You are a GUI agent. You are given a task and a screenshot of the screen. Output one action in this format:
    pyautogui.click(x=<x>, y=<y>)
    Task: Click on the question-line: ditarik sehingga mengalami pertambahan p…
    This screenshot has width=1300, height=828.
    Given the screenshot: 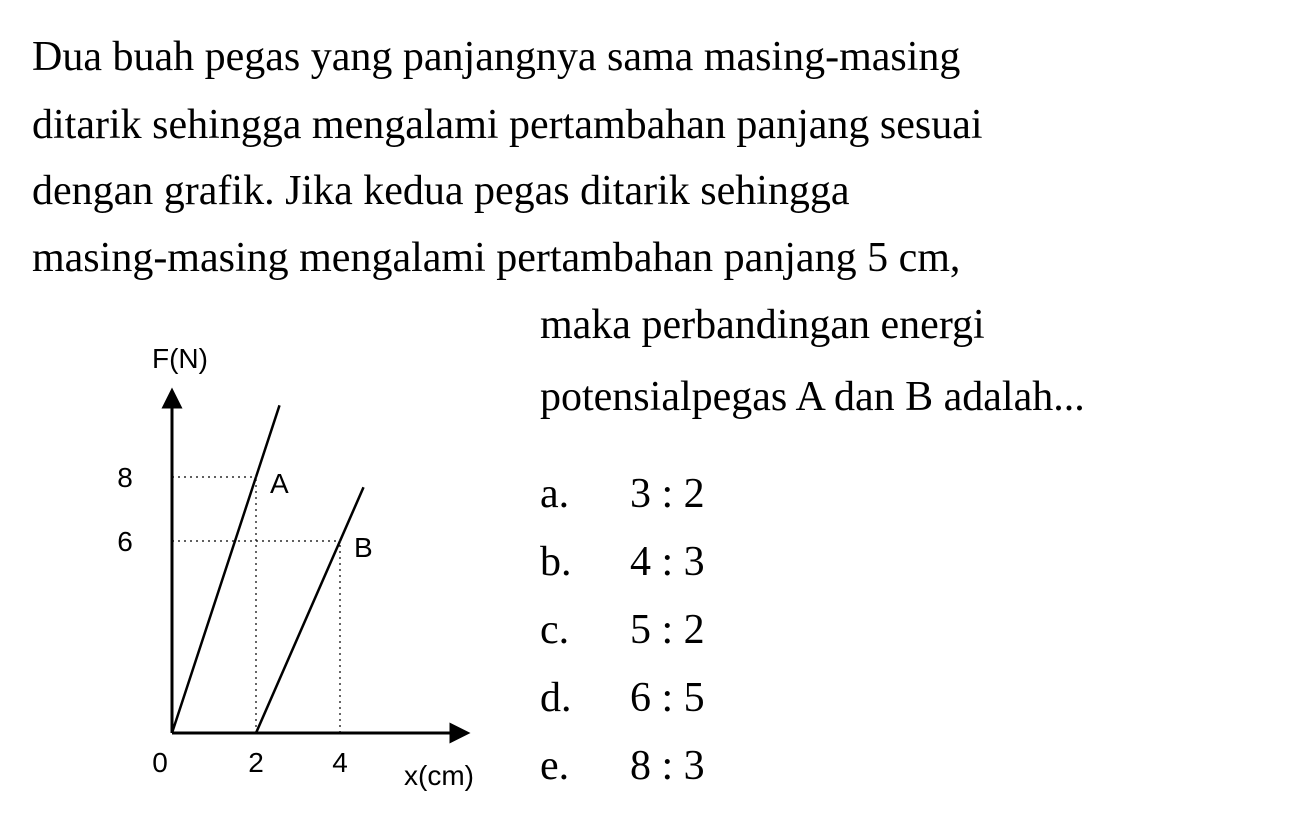 What is the action you would take?
    pyautogui.click(x=507, y=125)
    